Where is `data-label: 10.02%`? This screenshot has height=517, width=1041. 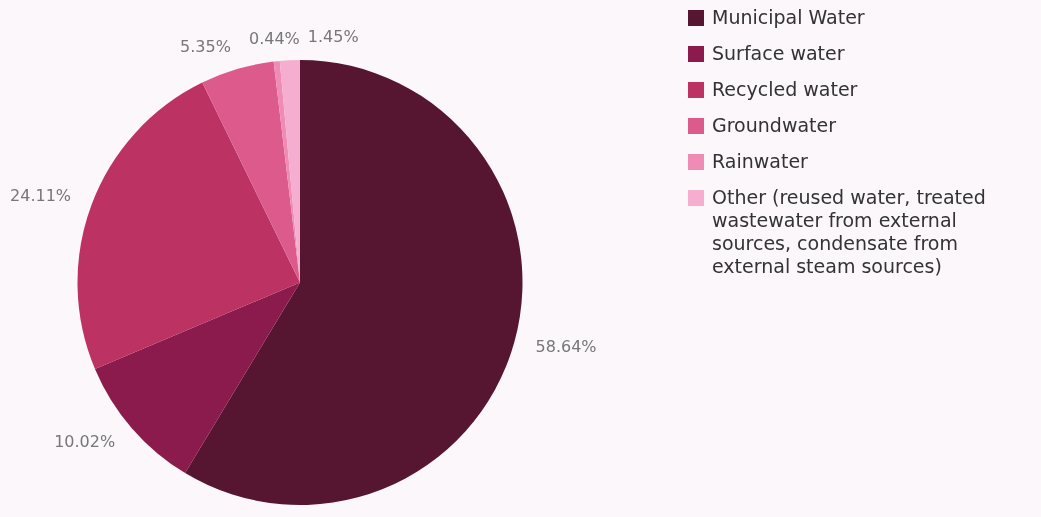 data-label: 10.02% is located at coordinates (85, 441).